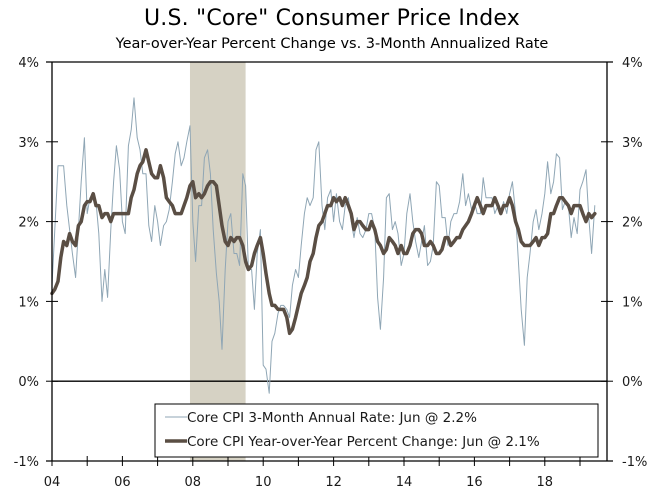  Describe the element at coordinates (474, 482) in the screenshot. I see `x-tick-label: 16` at that location.